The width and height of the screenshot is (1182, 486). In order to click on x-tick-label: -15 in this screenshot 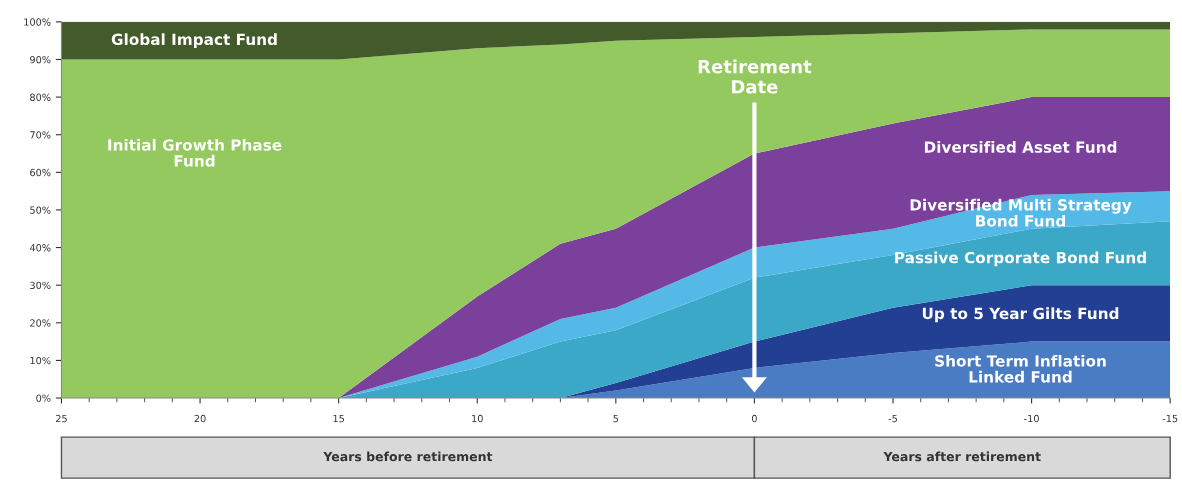, I will do `click(1170, 419)`.